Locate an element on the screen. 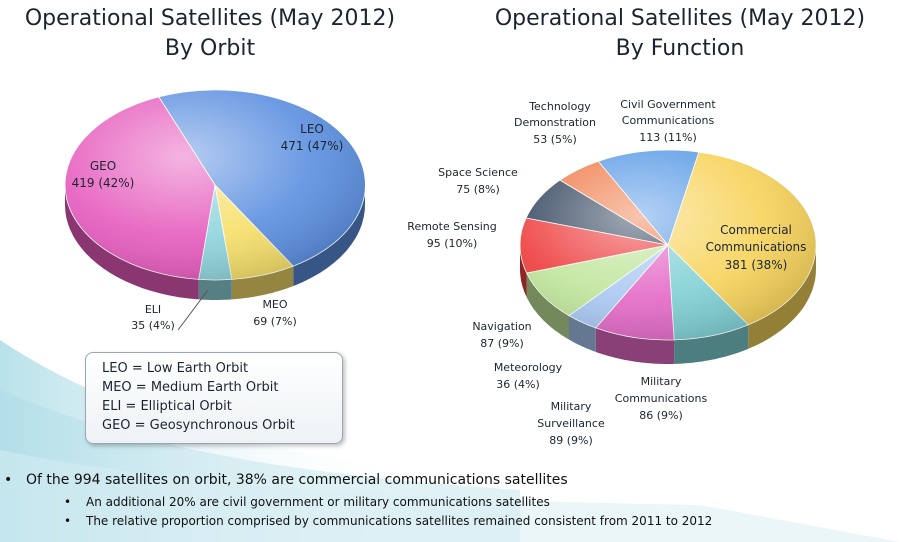 Image resolution: width=900 pixels, height=542 pixels. slice-side-military-communications is located at coordinates (711, 344).